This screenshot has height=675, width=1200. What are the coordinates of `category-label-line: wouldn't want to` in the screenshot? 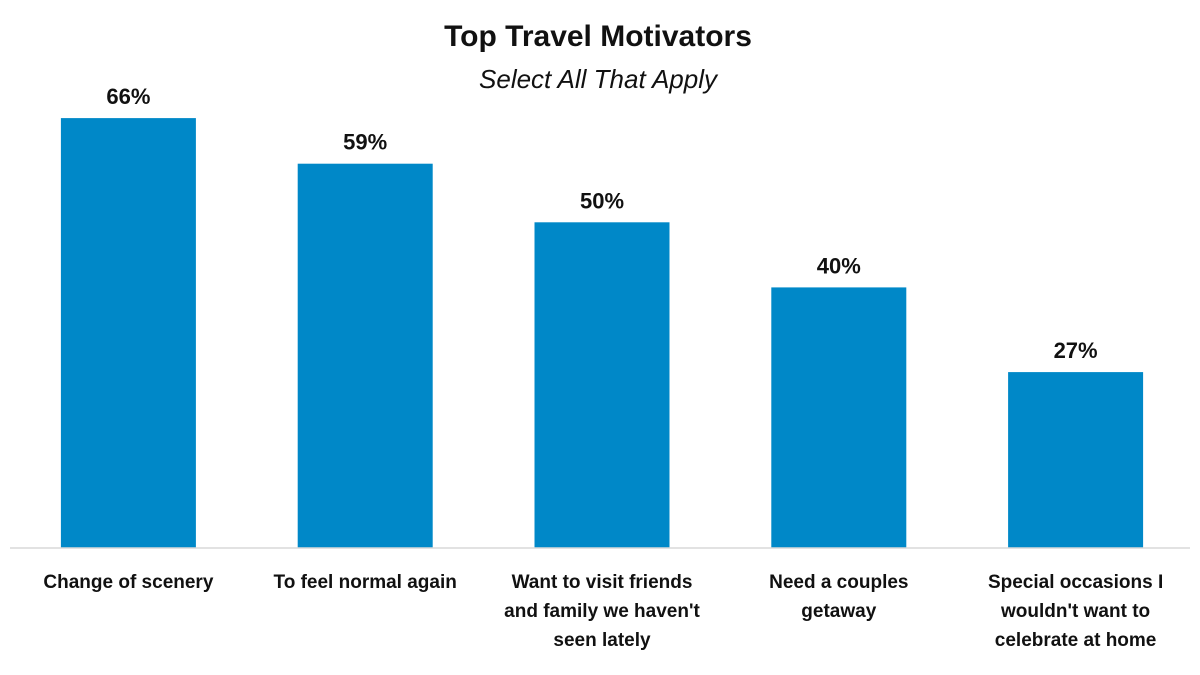 It's located at (1075, 611).